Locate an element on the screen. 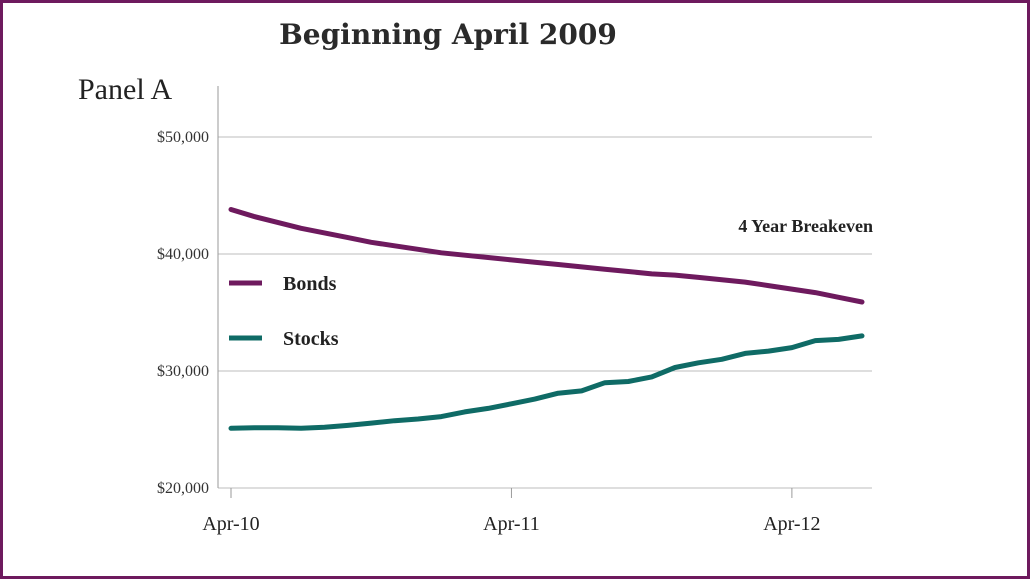  x-tick-label: Apr-11 is located at coordinates (511, 524).